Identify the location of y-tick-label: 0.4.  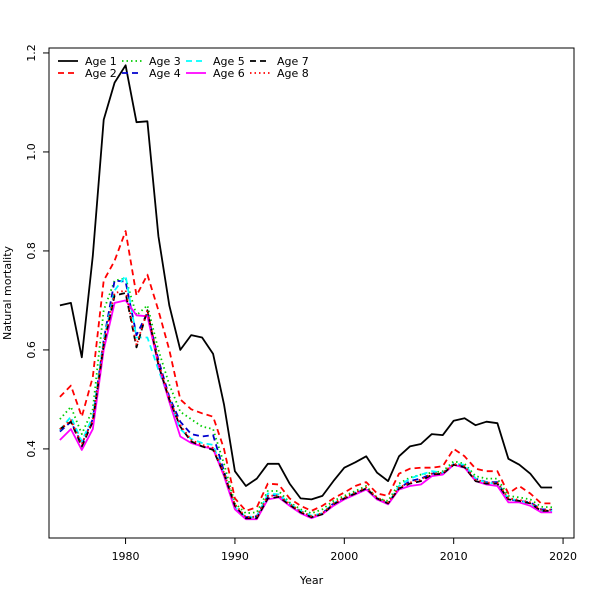
(31, 449).